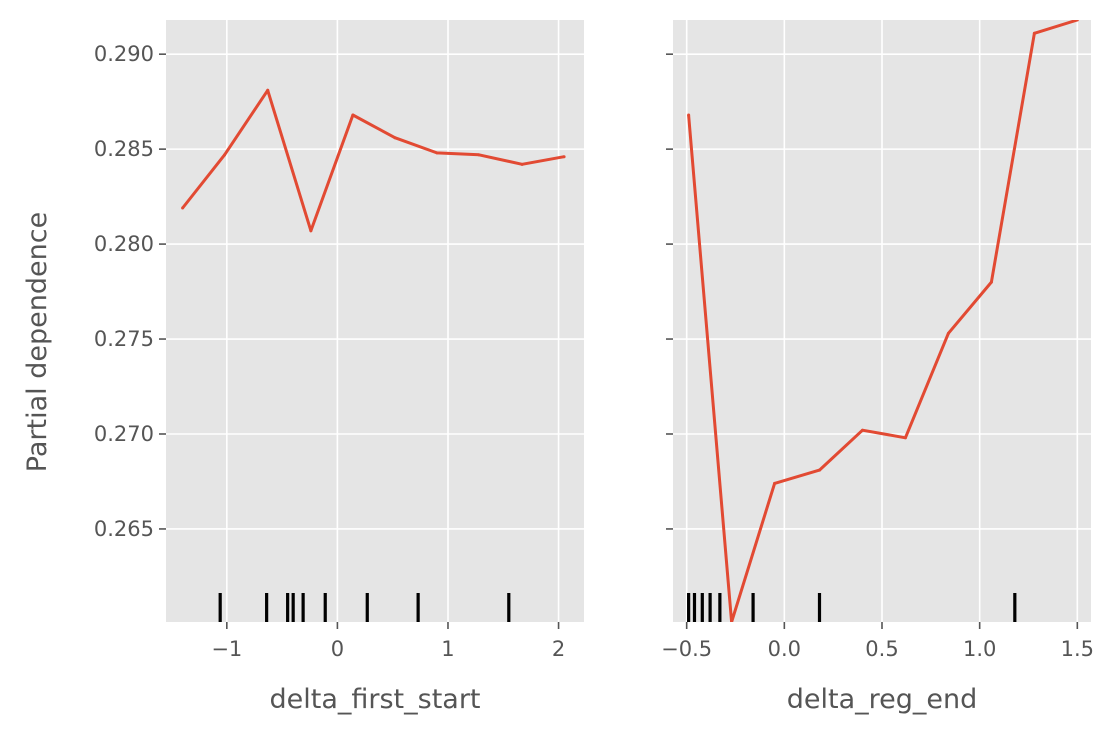 This screenshot has width=1117, height=736. I want to click on x-tick-label-2: 0.5, so click(881, 649).